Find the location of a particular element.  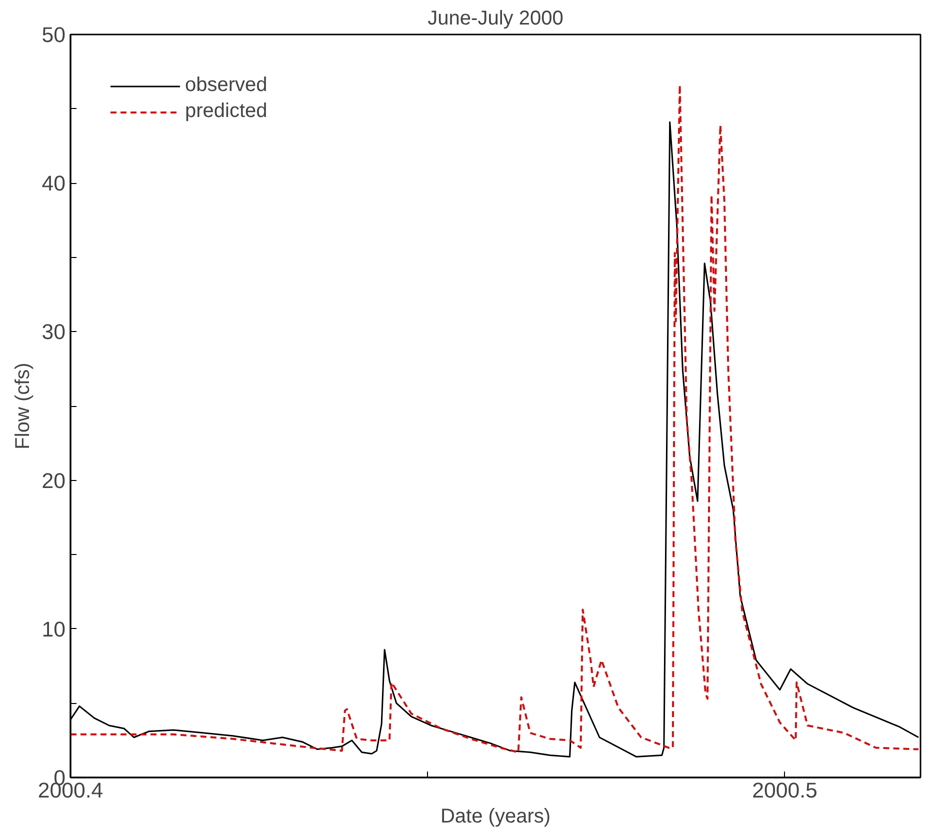

legend-label: observed is located at coordinates (226, 85).